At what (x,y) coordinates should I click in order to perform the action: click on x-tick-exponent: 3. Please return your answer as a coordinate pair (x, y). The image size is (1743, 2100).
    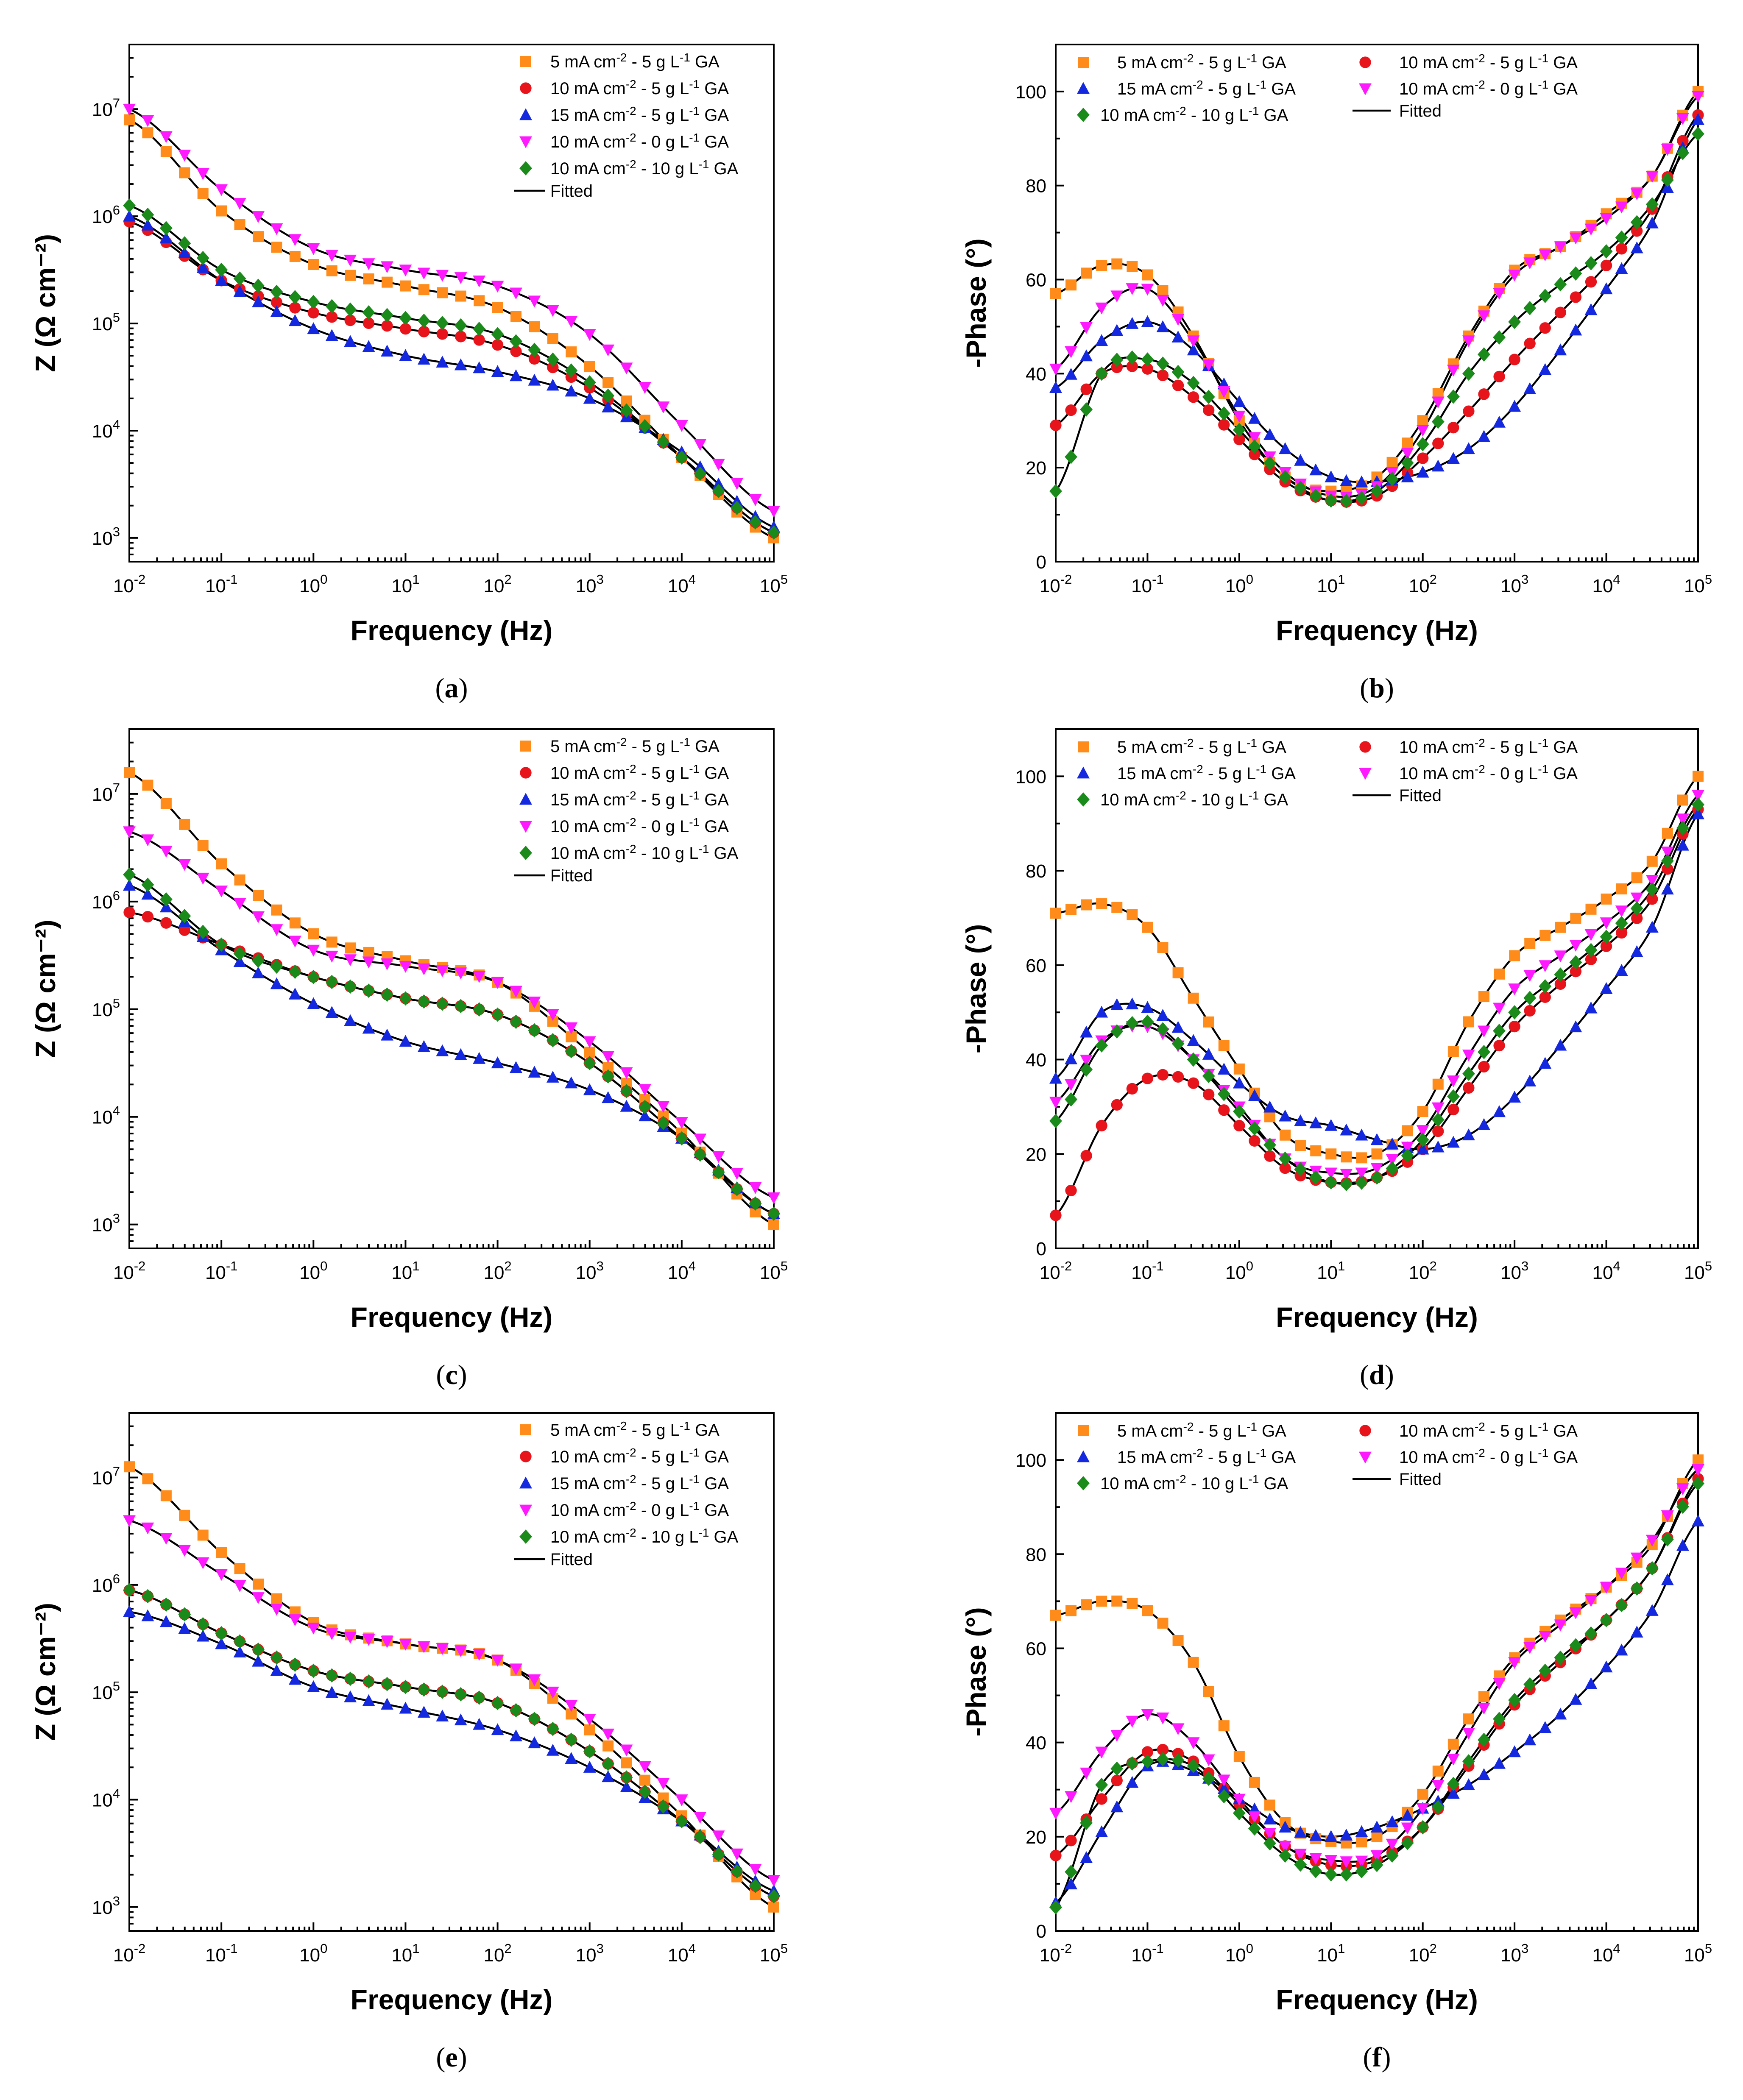
    Looking at the image, I should click on (600, 579).